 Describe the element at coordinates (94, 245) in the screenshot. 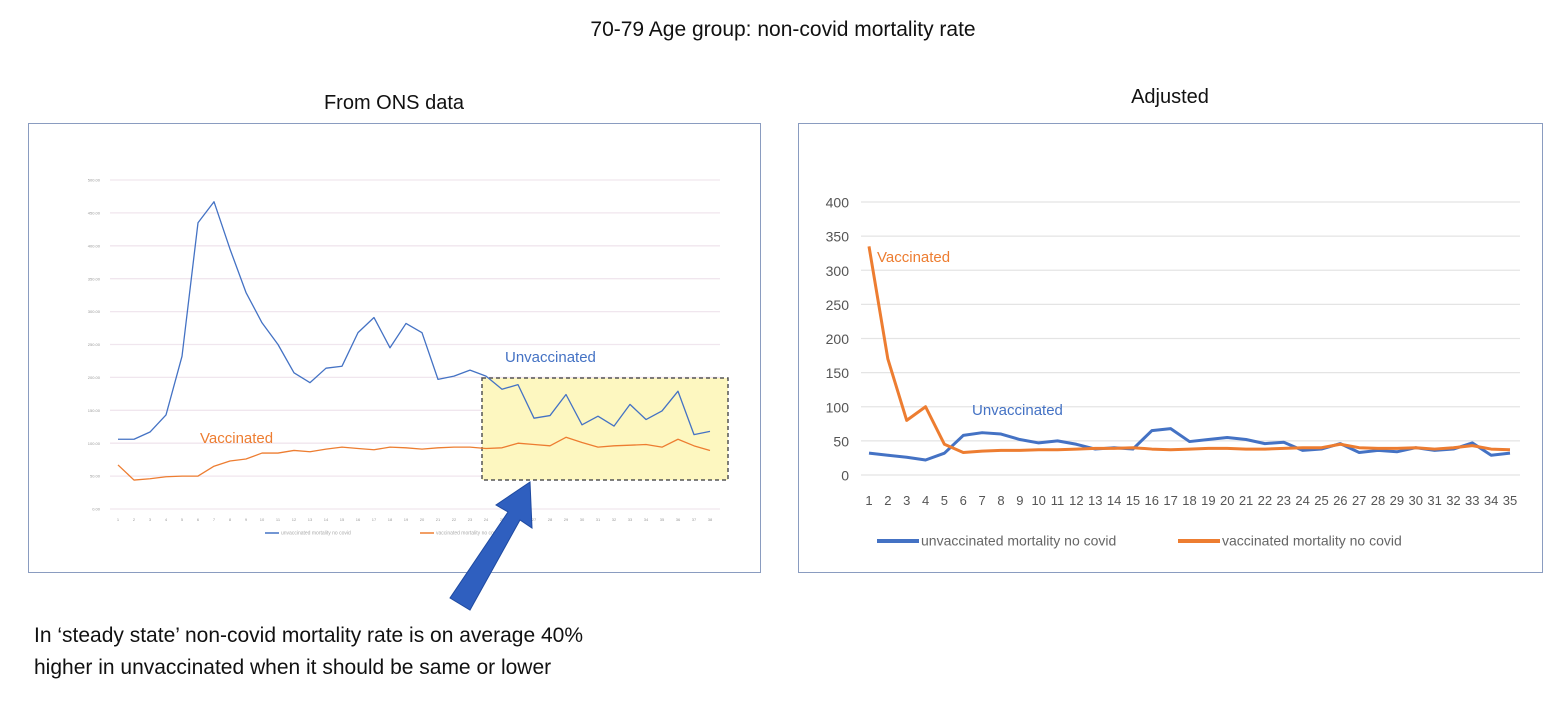

I see `y-tick-label: 400.00` at that location.